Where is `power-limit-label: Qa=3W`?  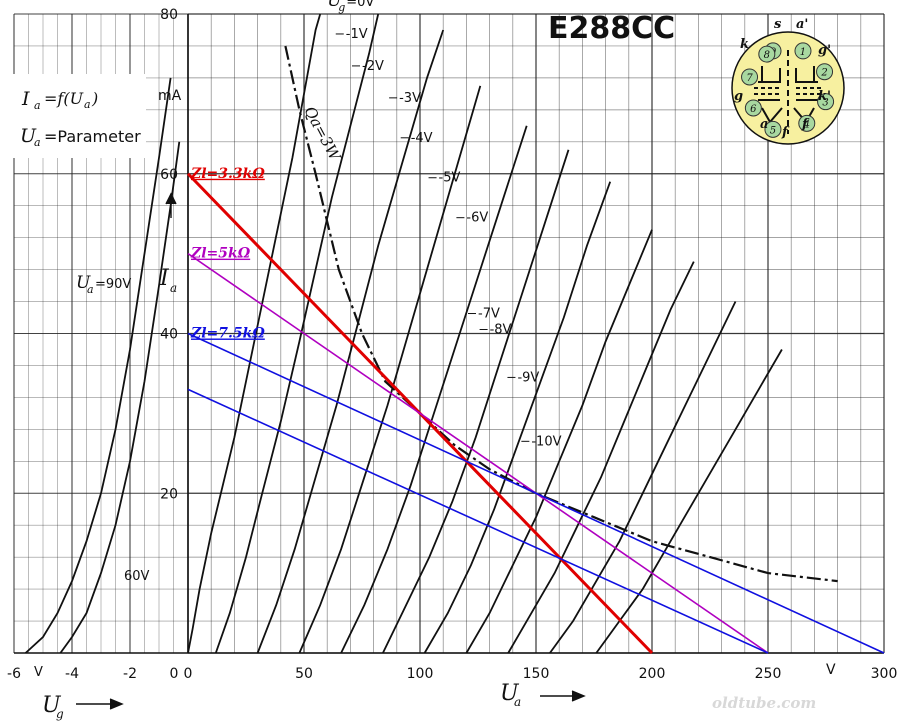 power-limit-label: Qa=3W is located at coordinates (322, 134).